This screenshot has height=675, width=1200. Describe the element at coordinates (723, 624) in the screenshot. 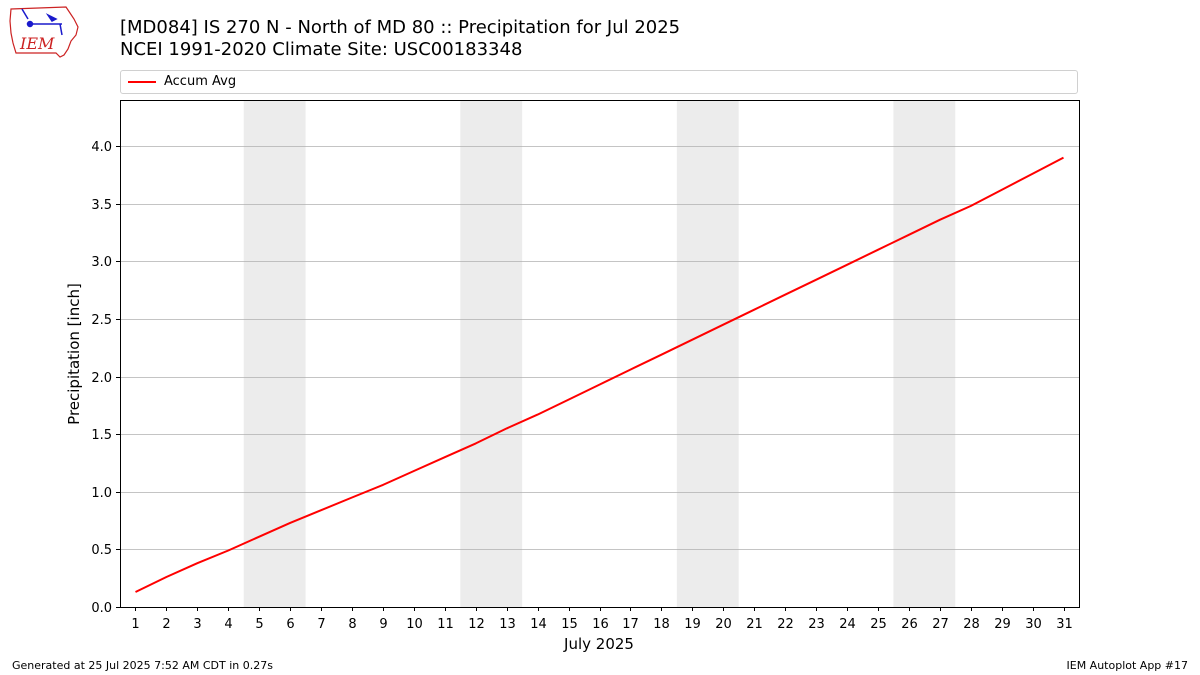

I see `x-tick-label: 20` at that location.